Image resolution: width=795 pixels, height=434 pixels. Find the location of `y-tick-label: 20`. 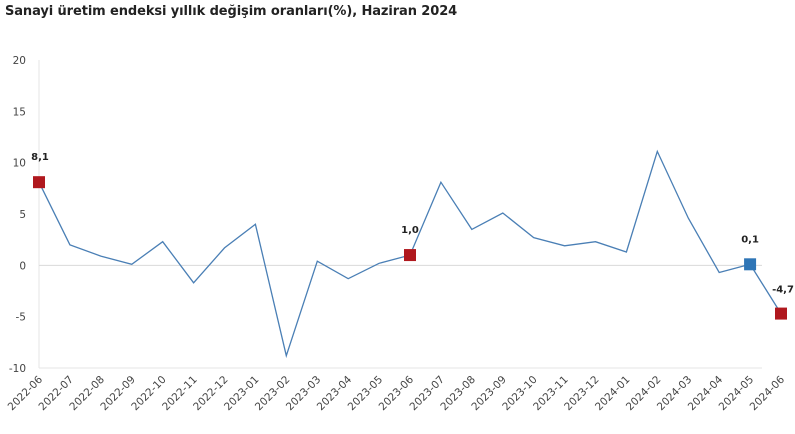

y-tick-label: 20 is located at coordinates (19, 61).